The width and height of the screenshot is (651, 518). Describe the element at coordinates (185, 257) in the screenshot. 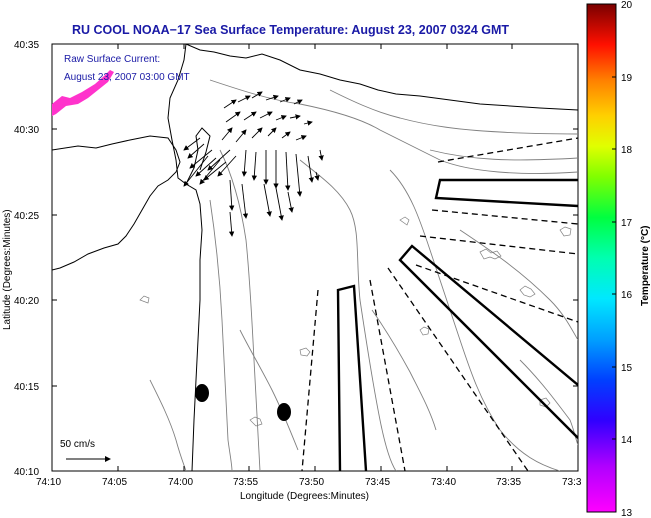

I see `coastline` at that location.